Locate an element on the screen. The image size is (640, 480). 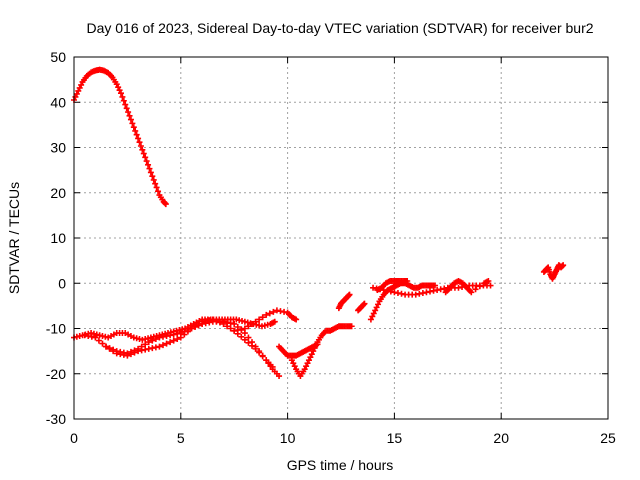
y-tick-label: -10 is located at coordinates (56, 329).